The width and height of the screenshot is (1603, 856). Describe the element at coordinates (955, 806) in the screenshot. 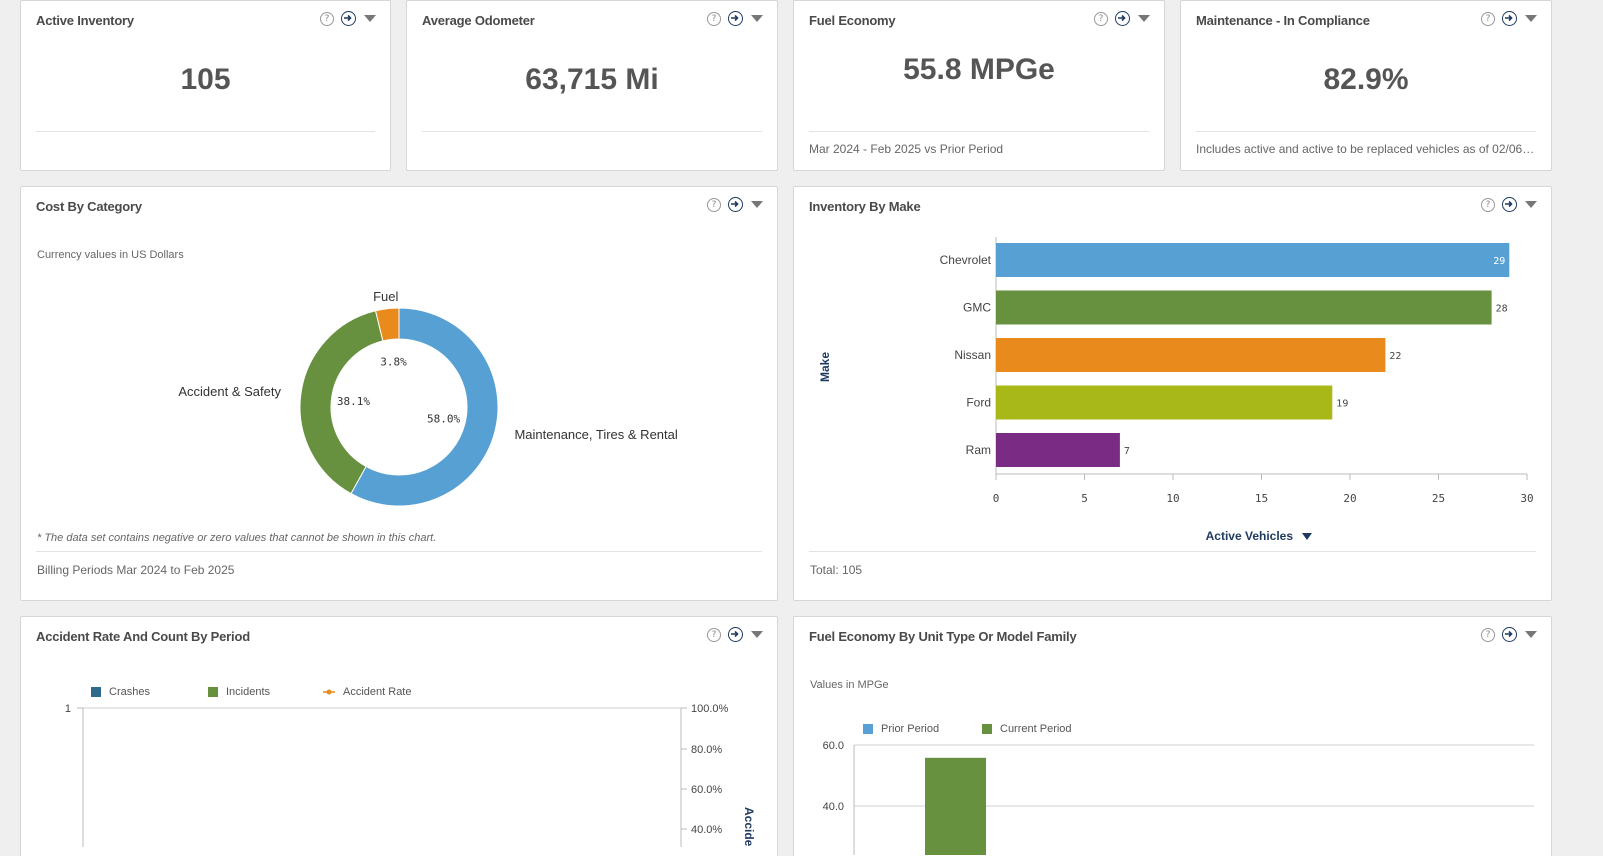

I see `bar-current-period` at that location.